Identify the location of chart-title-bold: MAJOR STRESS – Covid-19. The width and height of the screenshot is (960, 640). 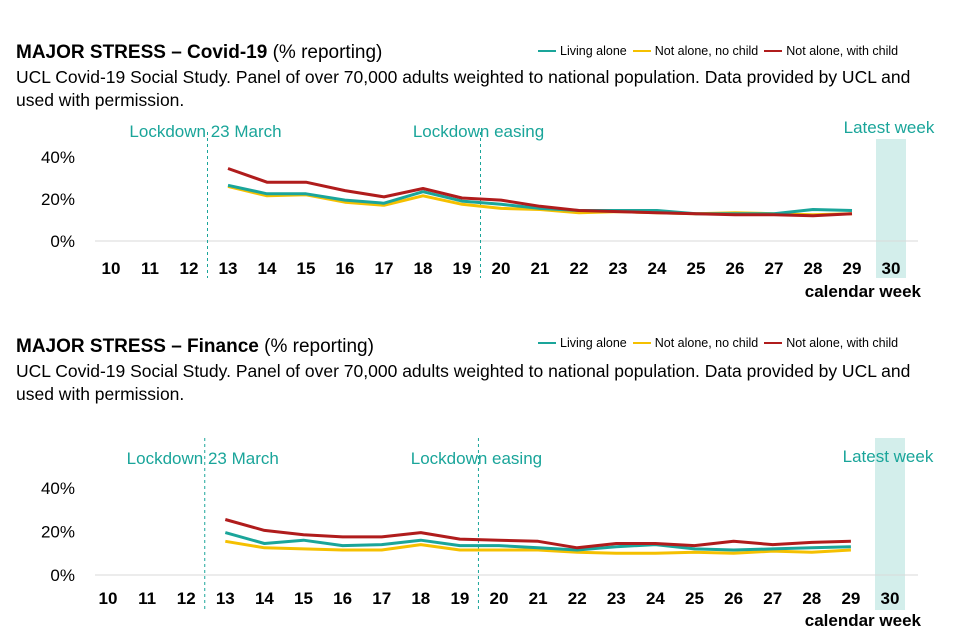
(142, 52).